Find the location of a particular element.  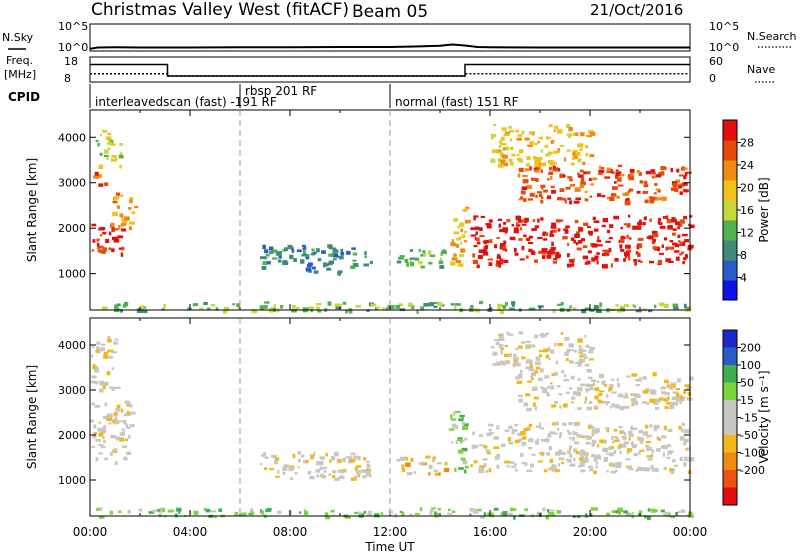

date-label: 21/Oct/2016 is located at coordinates (636, 10).